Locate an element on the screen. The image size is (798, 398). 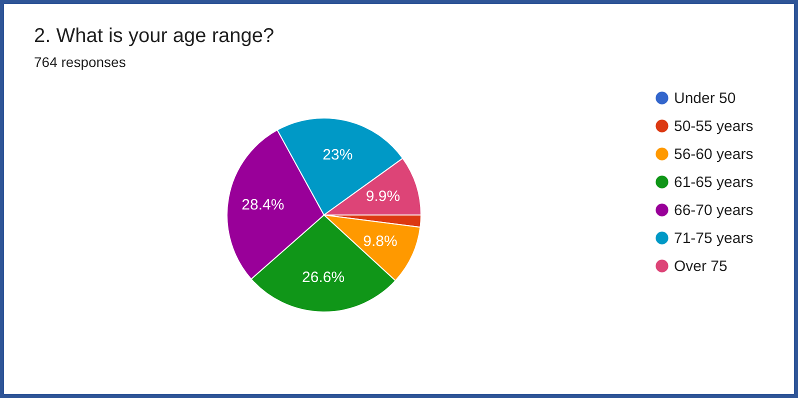
data-label: 9.8% is located at coordinates (380, 241).